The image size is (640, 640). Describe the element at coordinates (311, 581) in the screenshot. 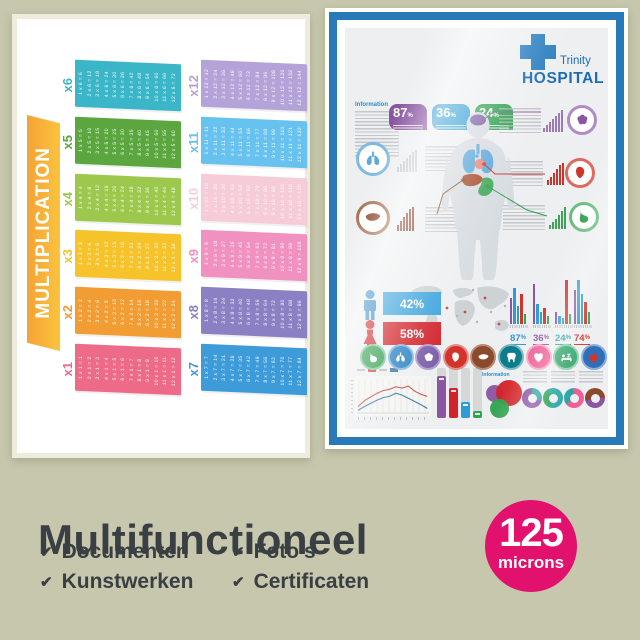

I see `feature-label: Certificaten` at that location.